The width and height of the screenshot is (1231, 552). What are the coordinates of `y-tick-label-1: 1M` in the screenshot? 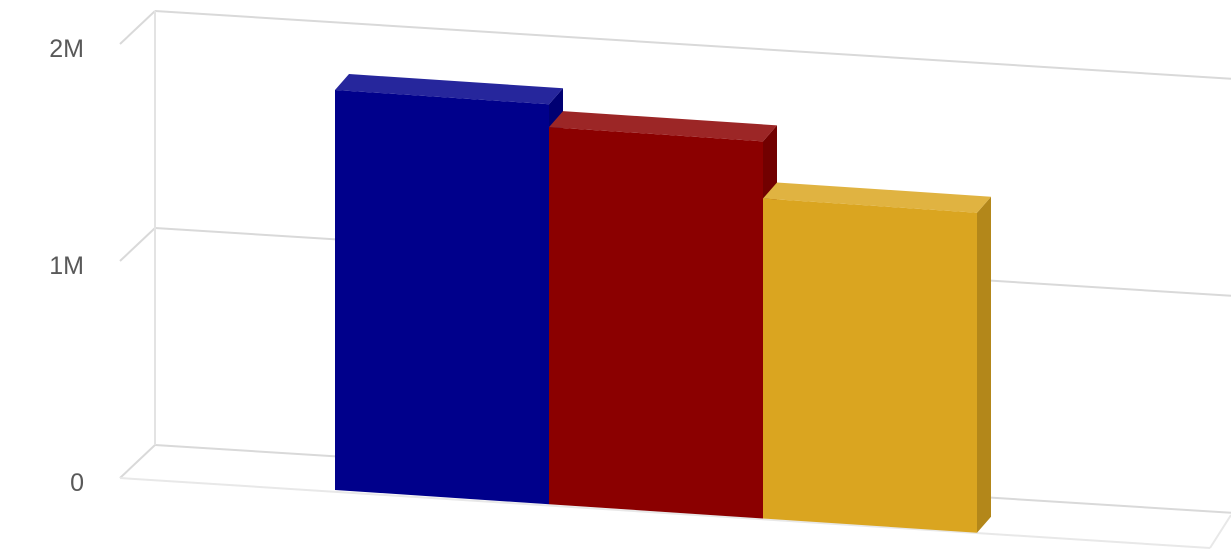 It's located at (66, 266).